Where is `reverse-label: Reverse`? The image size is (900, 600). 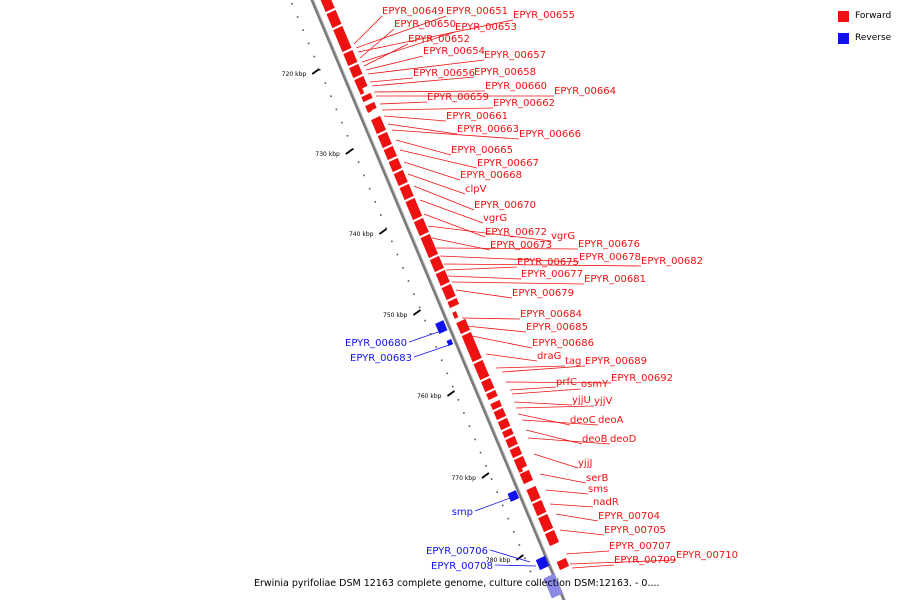
reverse-label: Reverse is located at coordinates (873, 38).